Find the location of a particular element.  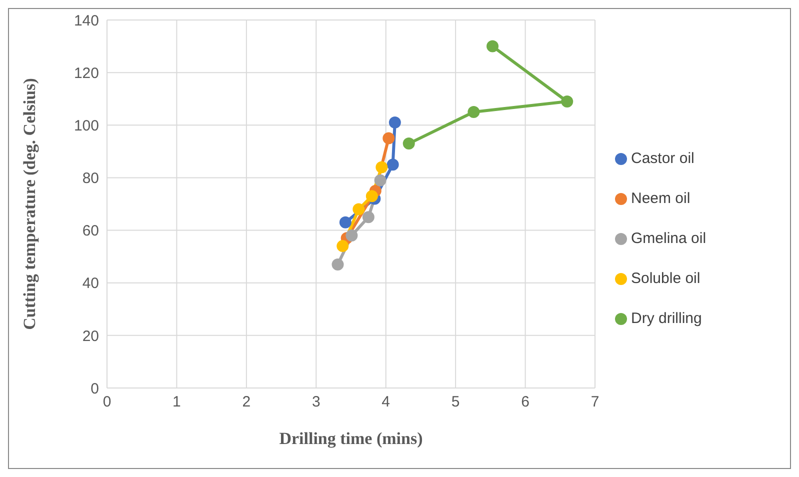

y-tick-label: 120 is located at coordinates (86, 73).